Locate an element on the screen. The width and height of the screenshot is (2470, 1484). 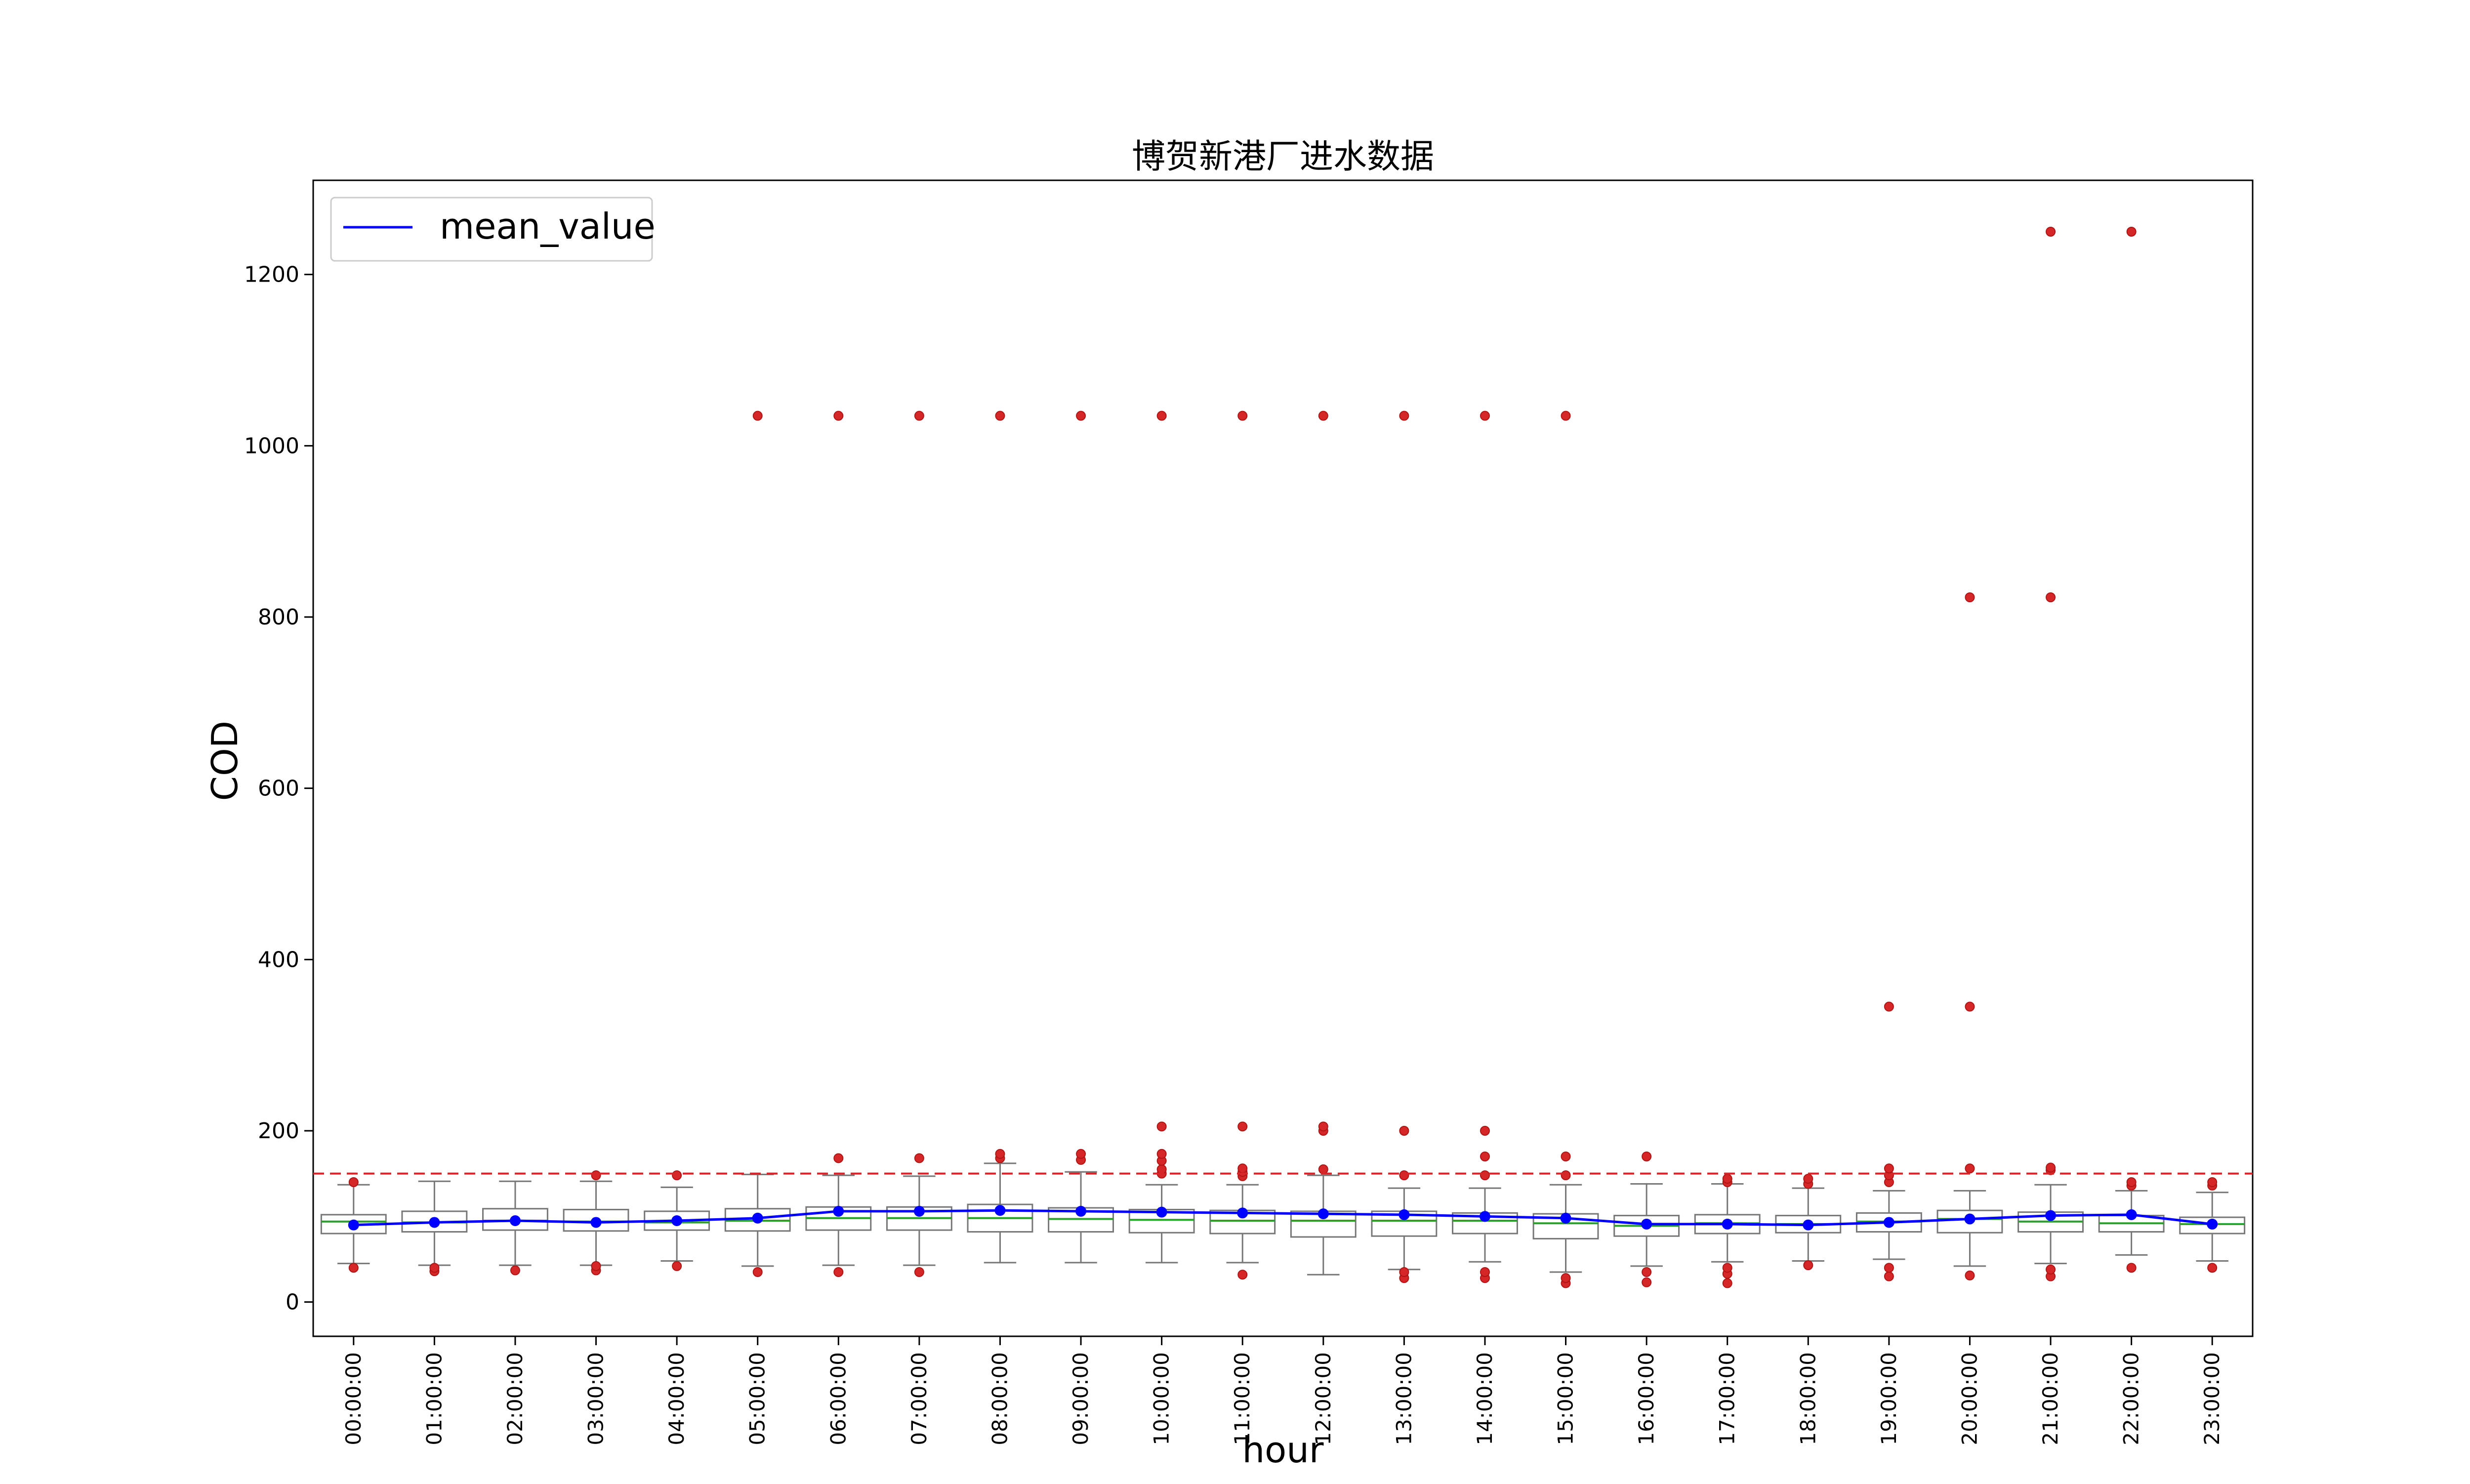
y-tick-label: 400 is located at coordinates (278, 959).